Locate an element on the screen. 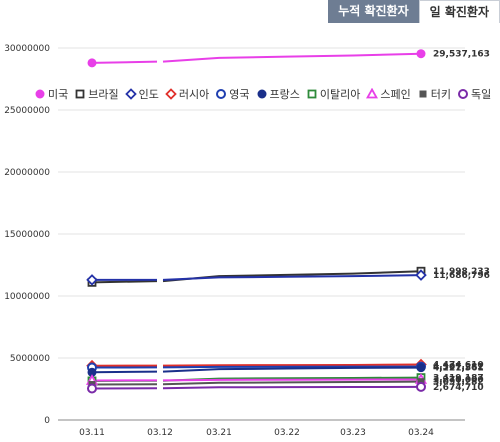 This screenshot has width=500, height=442. legend-item: 이탈리아 is located at coordinates (333, 94).